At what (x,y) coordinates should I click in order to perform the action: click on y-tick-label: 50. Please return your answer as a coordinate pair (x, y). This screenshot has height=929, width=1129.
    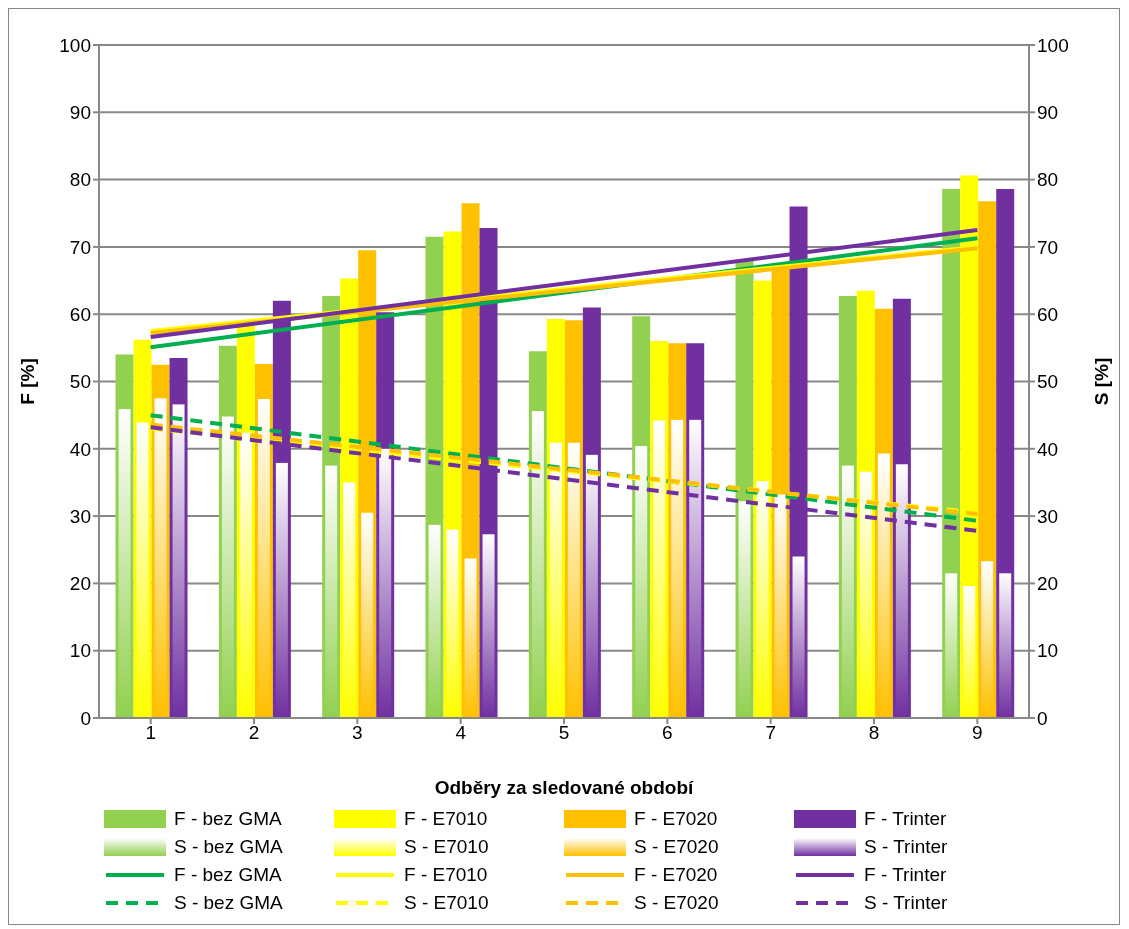
    Looking at the image, I should click on (80, 382).